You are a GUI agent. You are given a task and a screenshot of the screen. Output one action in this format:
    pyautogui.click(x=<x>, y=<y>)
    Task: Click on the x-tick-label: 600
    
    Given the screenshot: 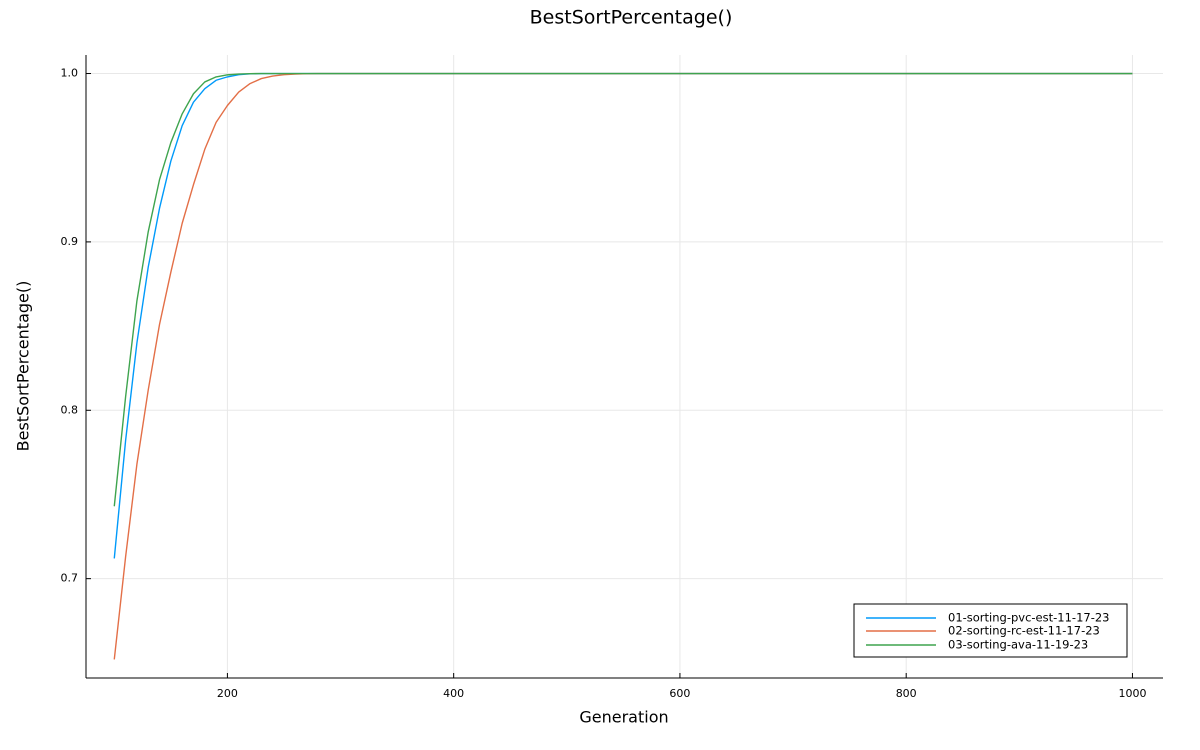 What is the action you would take?
    pyautogui.click(x=679, y=693)
    